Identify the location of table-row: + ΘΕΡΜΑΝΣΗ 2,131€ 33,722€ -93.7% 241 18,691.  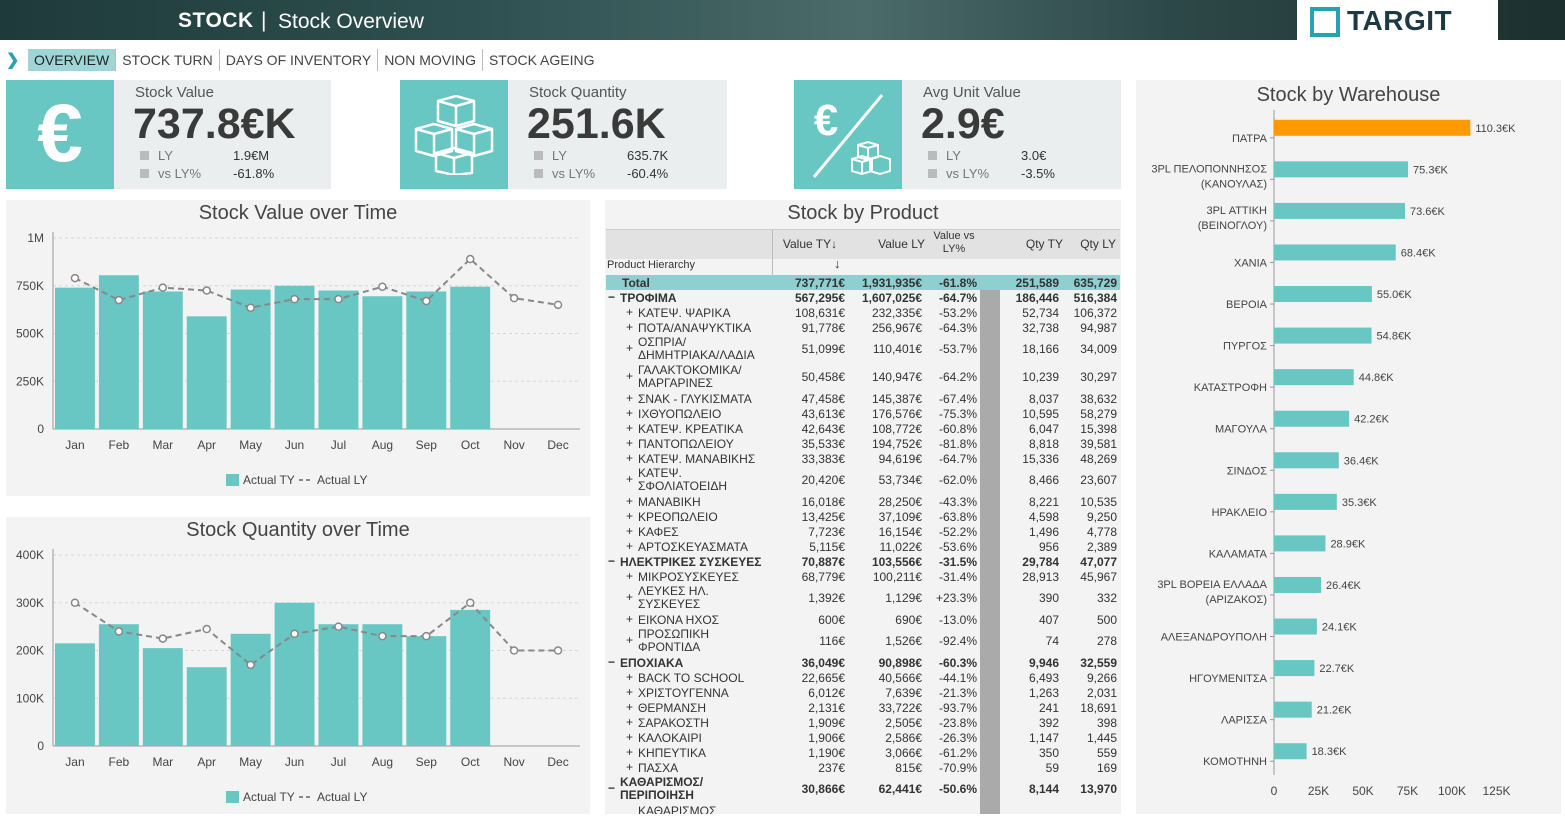
(863, 707).